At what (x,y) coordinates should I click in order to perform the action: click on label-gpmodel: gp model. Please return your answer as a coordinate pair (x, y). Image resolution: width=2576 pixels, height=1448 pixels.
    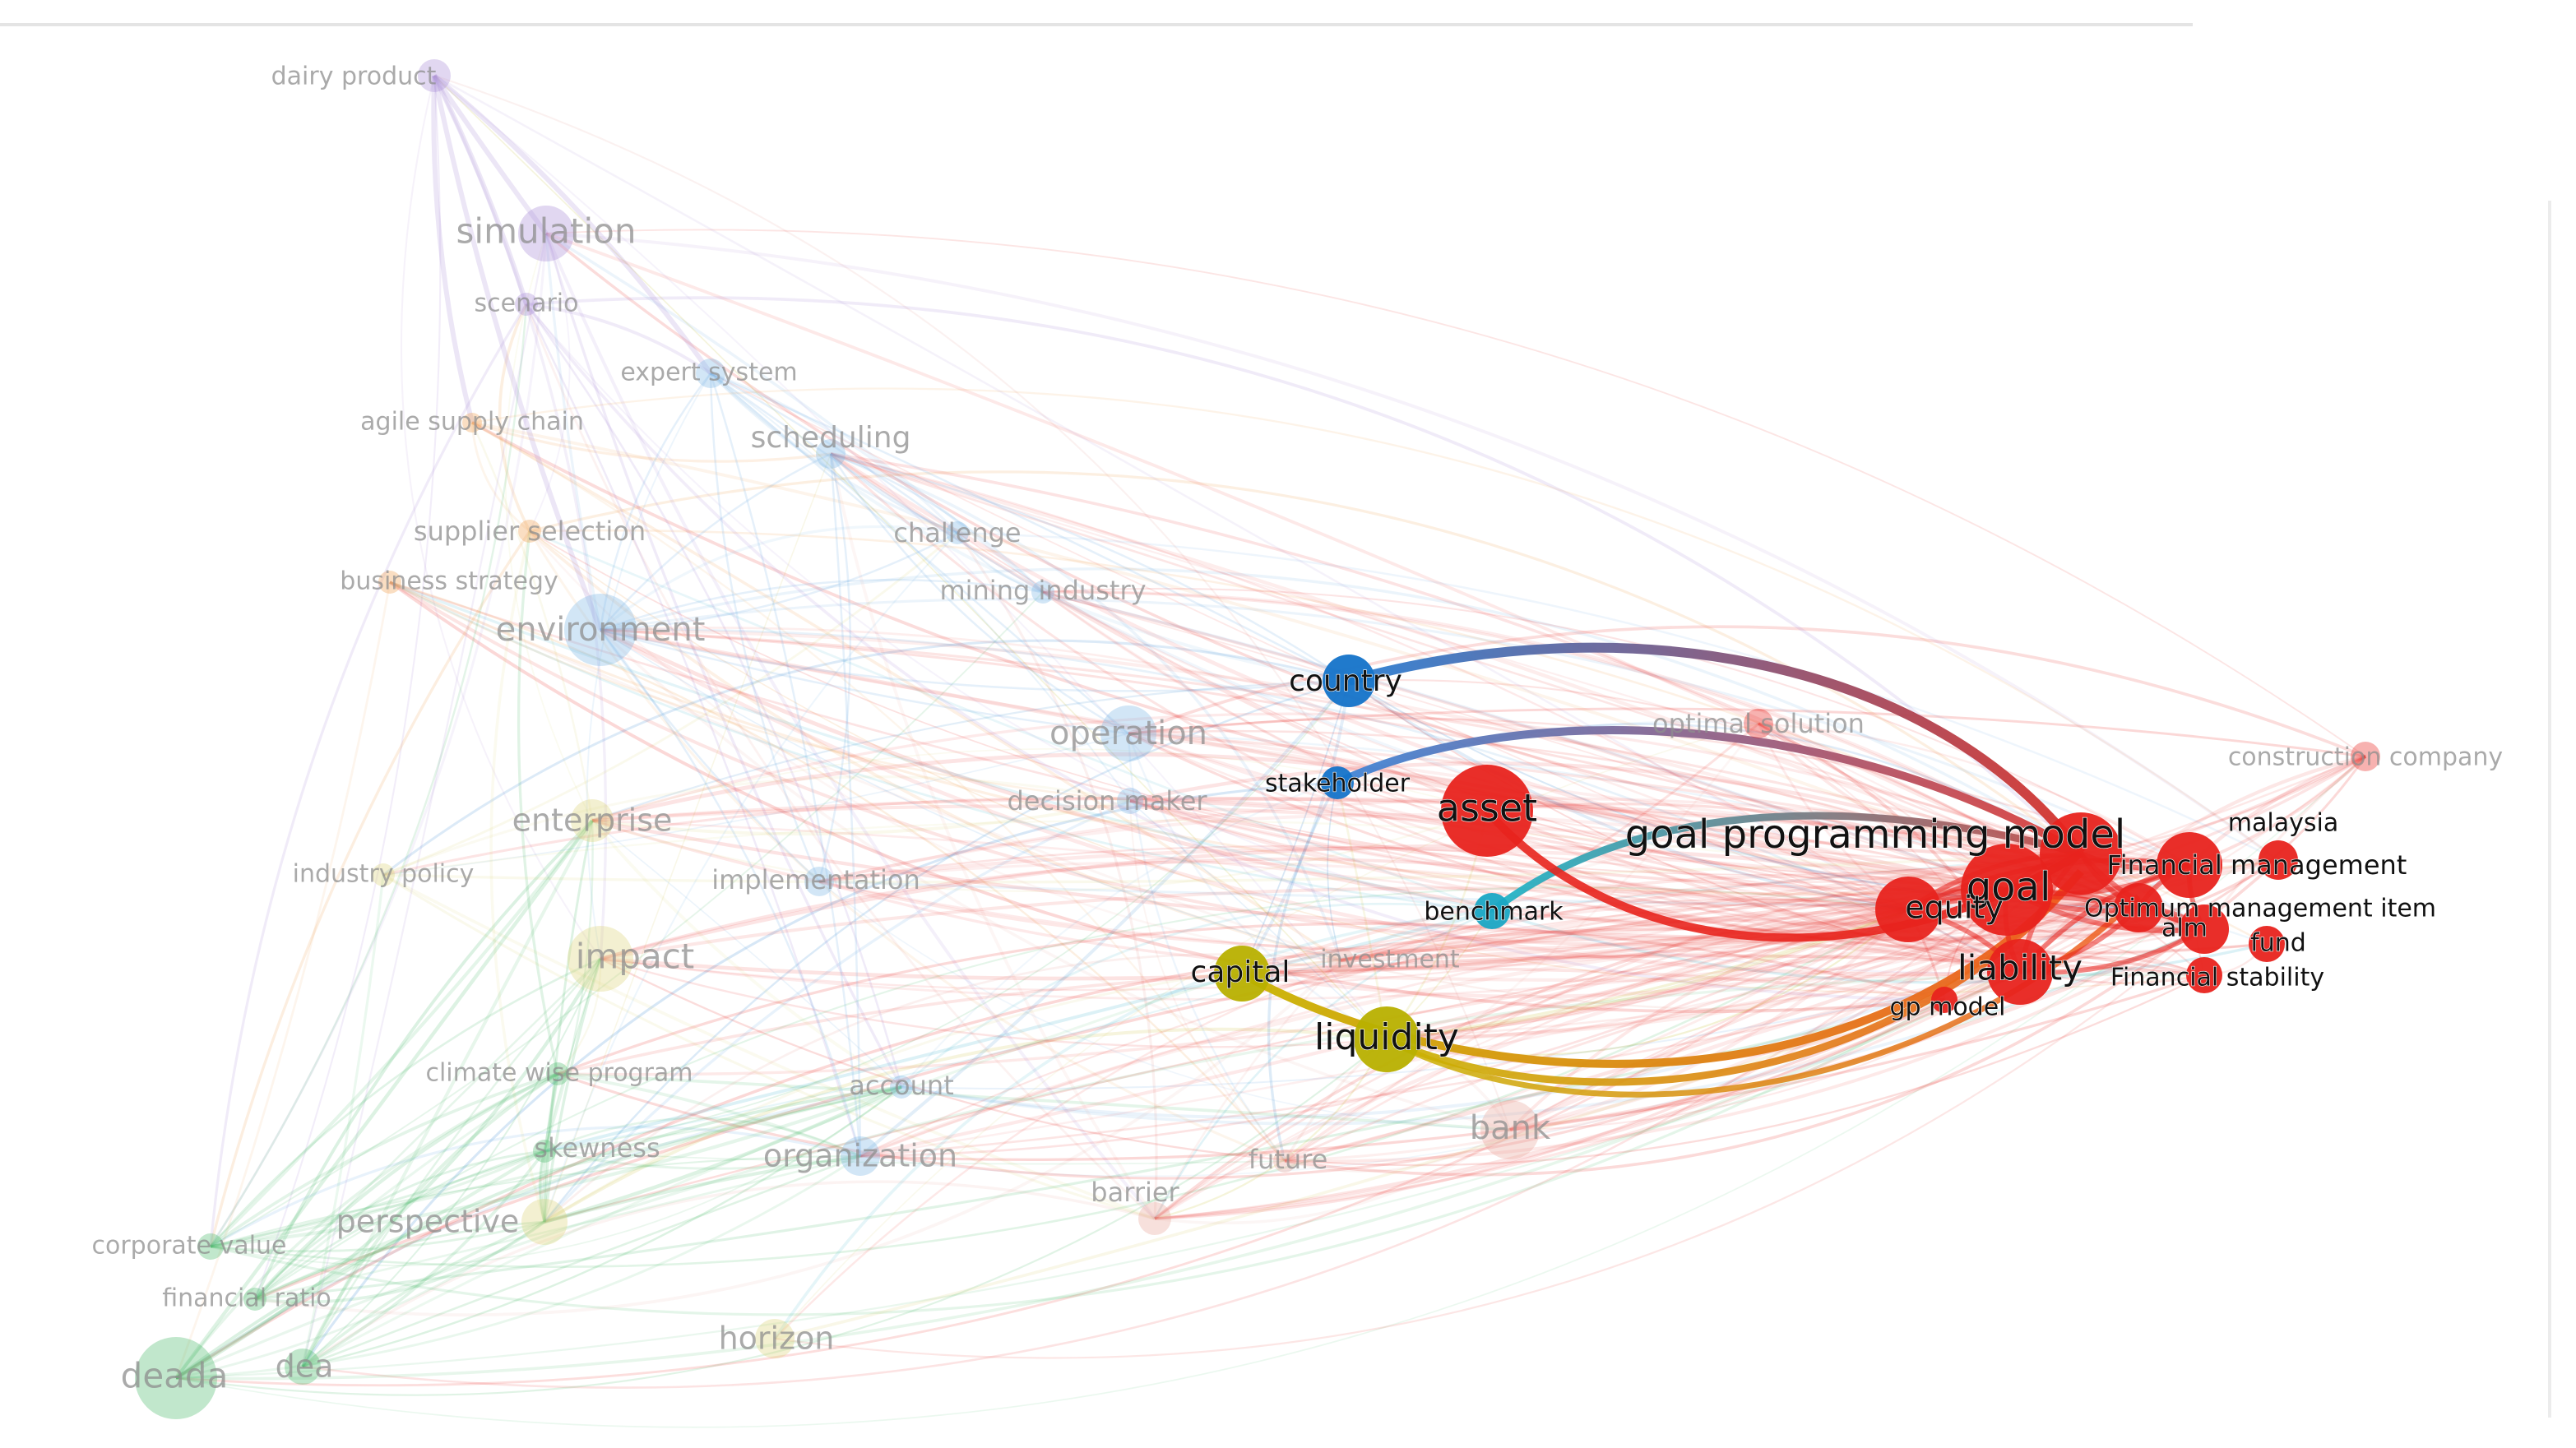
    Looking at the image, I should click on (1948, 1007).